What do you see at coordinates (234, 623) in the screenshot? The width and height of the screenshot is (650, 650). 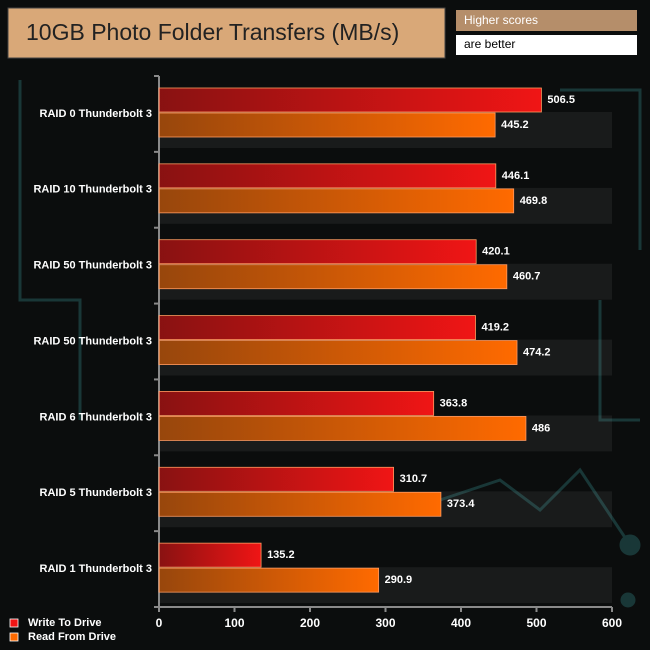 I see `x-tick-label: 100` at bounding box center [234, 623].